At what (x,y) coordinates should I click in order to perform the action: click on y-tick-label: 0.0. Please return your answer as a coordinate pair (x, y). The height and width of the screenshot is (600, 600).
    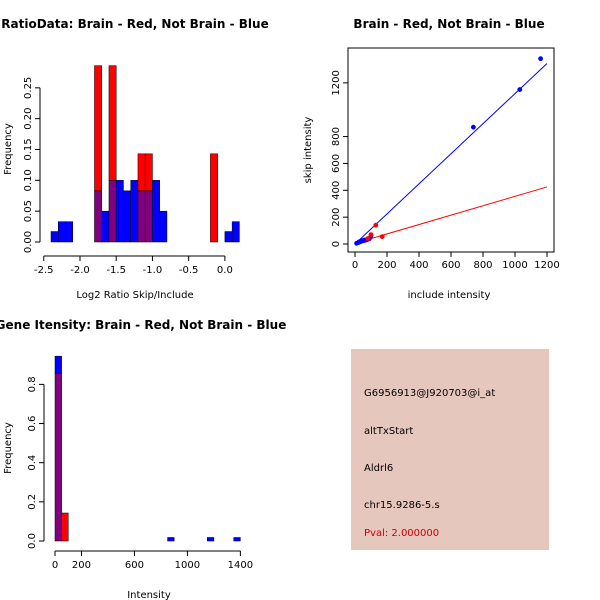
    Looking at the image, I should click on (32, 541).